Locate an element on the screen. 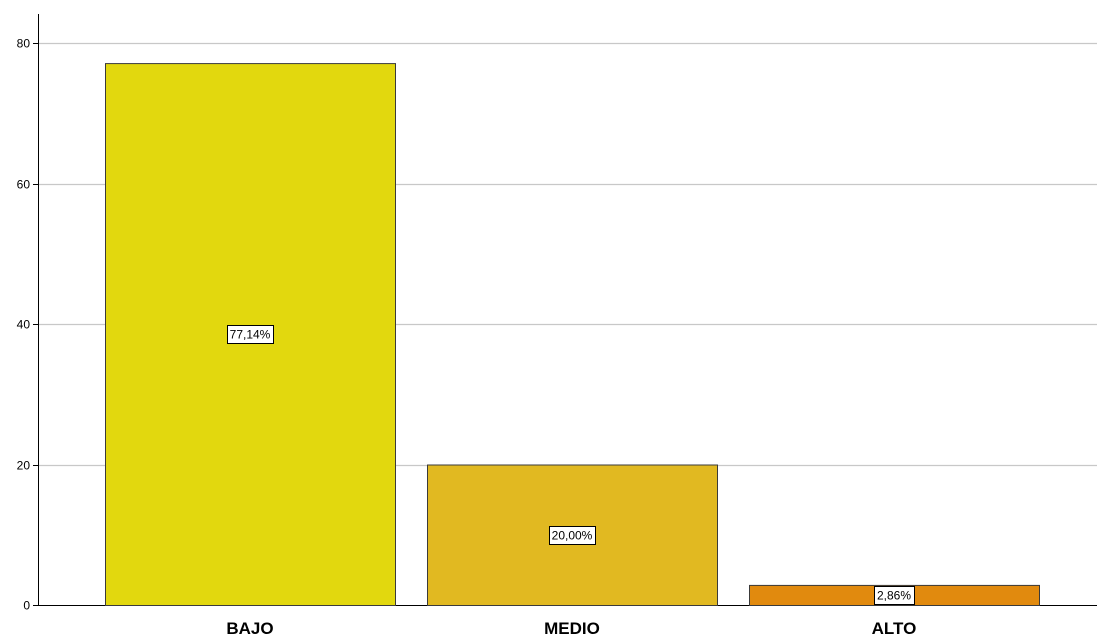 The width and height of the screenshot is (1097, 639). x-category-label: ALTO is located at coordinates (894, 628).